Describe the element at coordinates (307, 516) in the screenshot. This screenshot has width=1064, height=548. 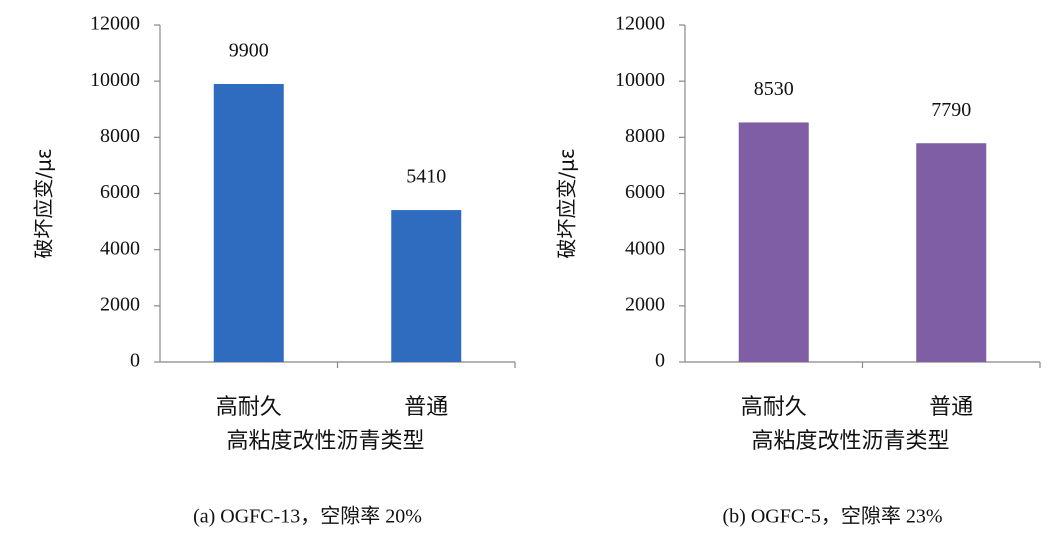
I see `caption: (a) OGFC-13，空隙率 20%` at that location.